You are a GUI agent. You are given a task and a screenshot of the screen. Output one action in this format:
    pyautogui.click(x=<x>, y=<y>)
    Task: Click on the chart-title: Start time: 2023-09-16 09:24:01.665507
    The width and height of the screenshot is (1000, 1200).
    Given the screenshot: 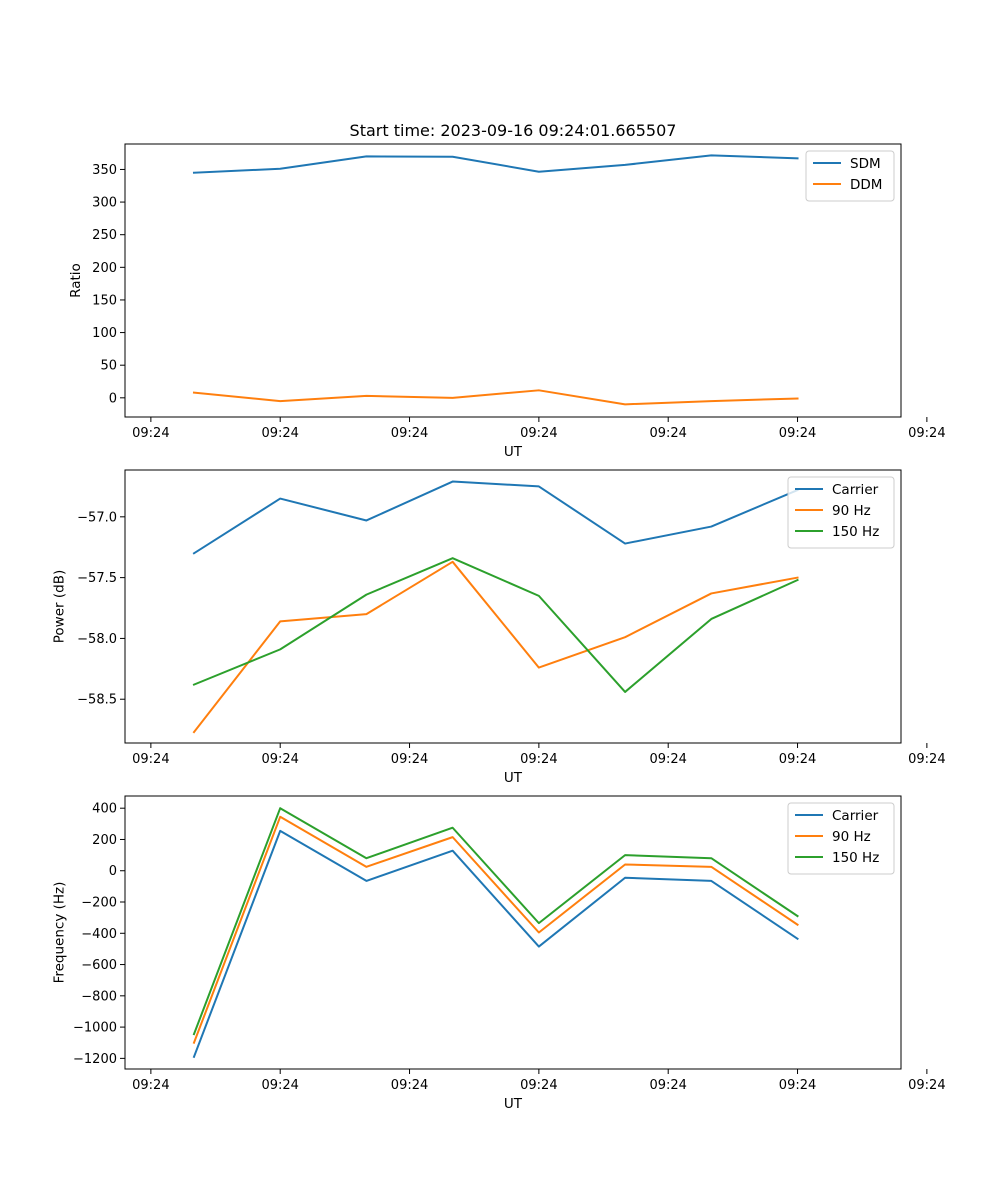 What is the action you would take?
    pyautogui.click(x=513, y=130)
    